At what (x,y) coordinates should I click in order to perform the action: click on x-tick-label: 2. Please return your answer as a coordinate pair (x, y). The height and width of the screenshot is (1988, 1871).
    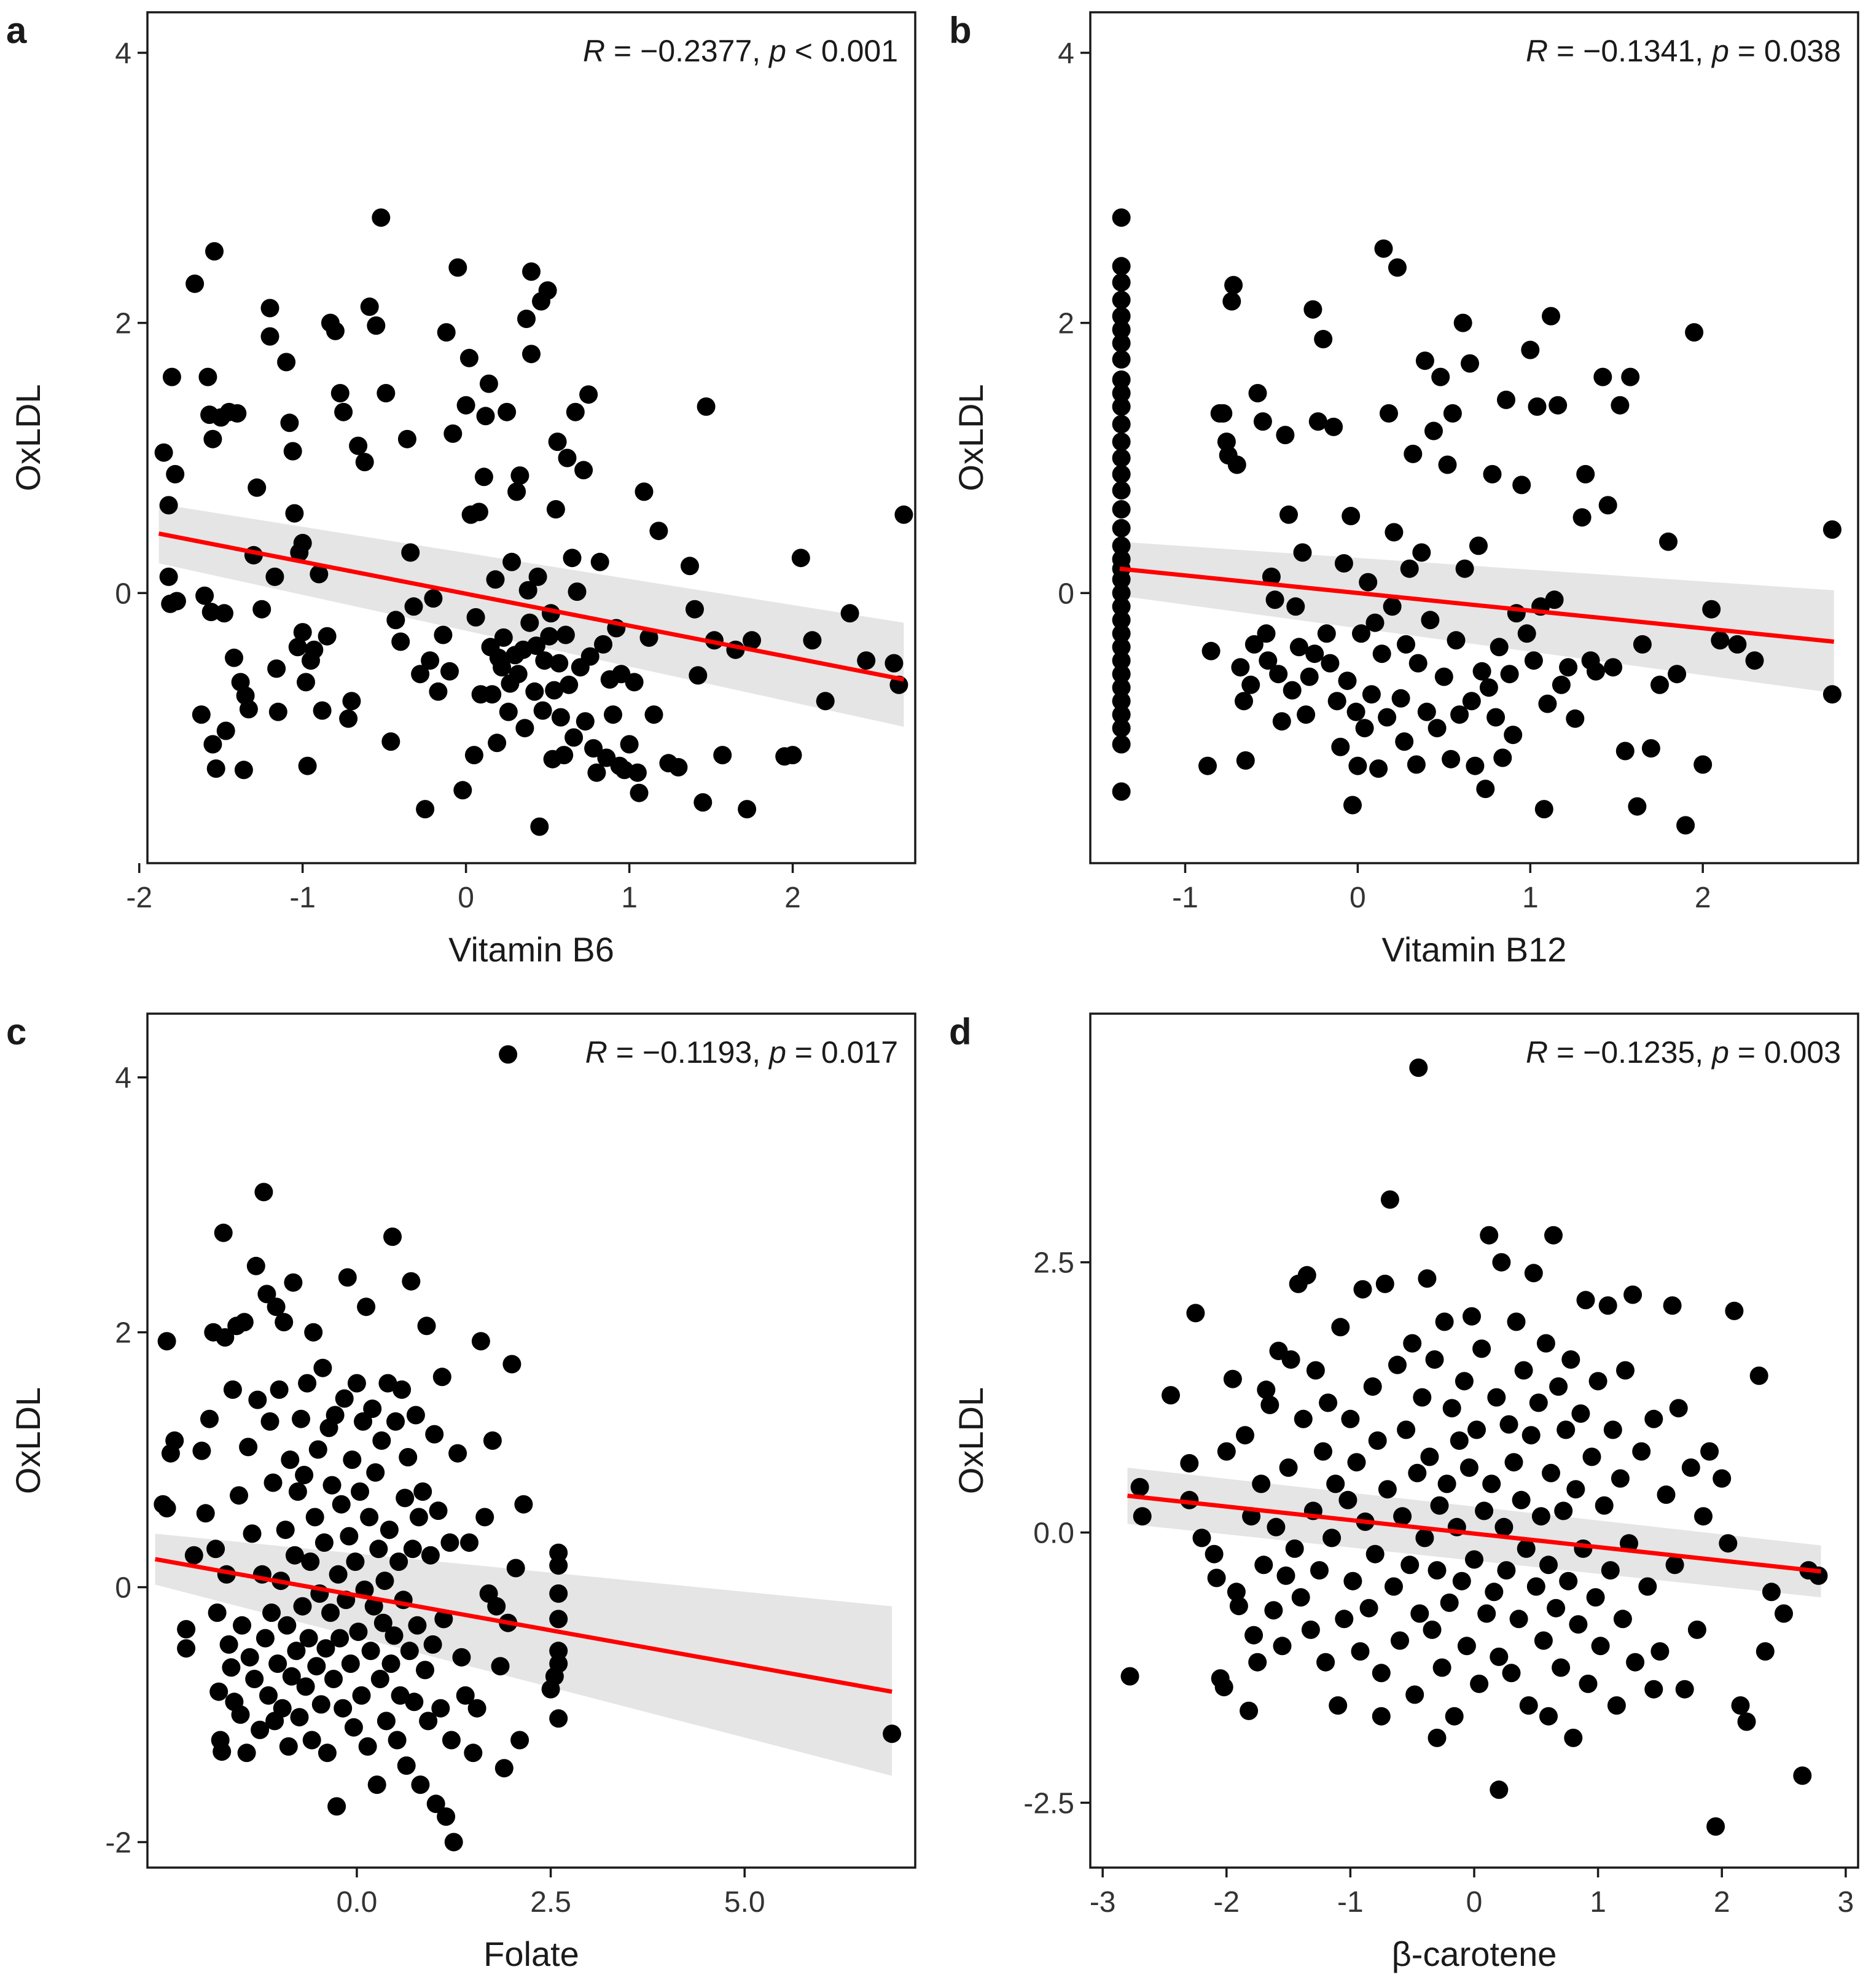
    Looking at the image, I should click on (792, 898).